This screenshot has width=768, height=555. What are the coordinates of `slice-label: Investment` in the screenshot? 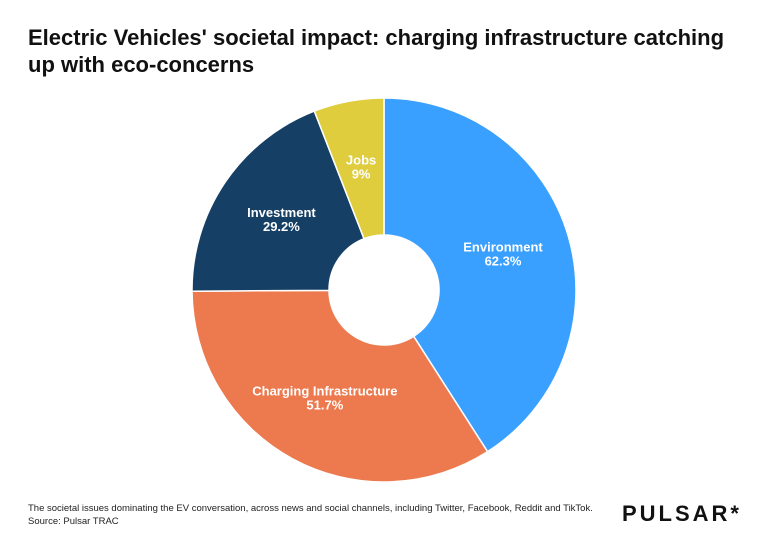 It's located at (281, 212).